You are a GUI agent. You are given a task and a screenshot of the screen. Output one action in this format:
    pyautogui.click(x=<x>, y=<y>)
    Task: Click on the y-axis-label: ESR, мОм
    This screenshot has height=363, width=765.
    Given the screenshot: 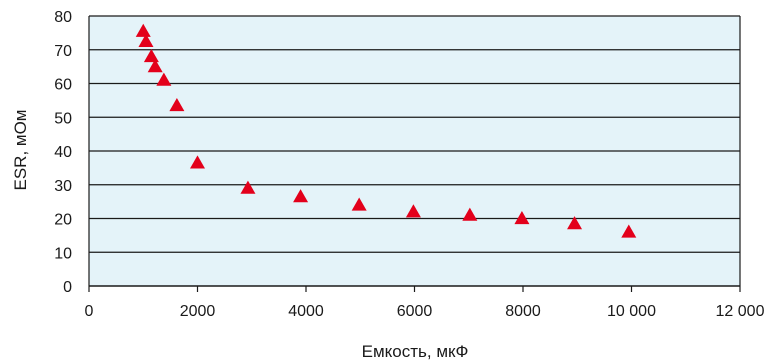 What is the action you would take?
    pyautogui.click(x=20, y=150)
    